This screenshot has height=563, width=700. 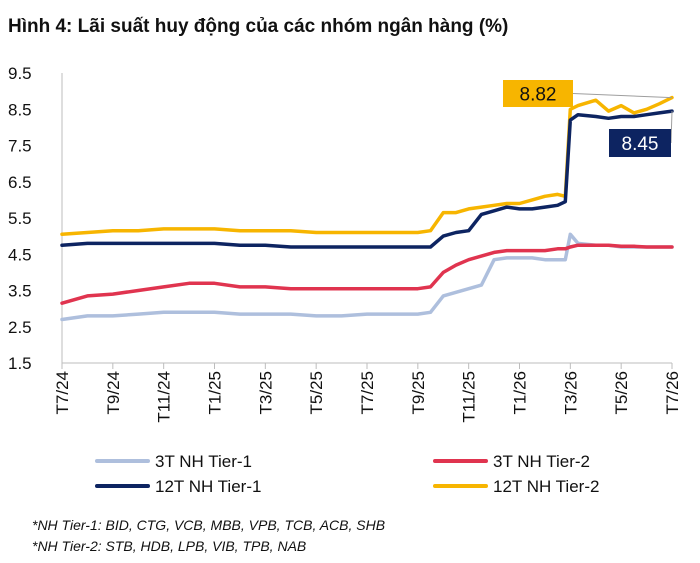 What do you see at coordinates (62, 392) in the screenshot?
I see `x-tick-label: T7/24` at bounding box center [62, 392].